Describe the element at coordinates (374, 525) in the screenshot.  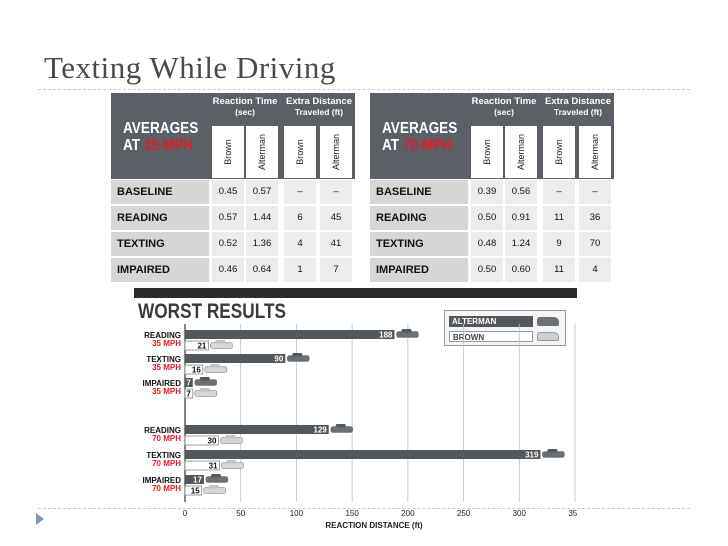
I see `x-axis-title: REACTION DISTANCE (ft)` at that location.